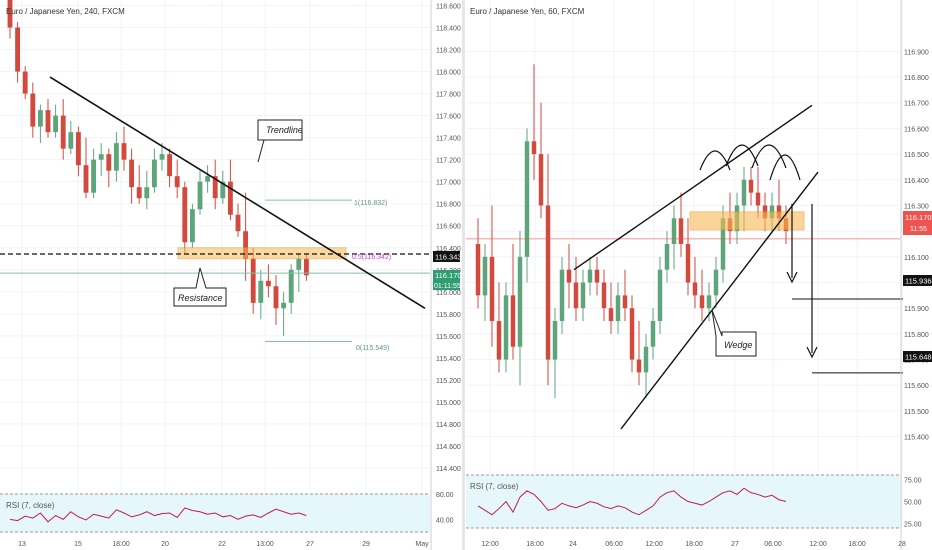 Image resolution: width=932 pixels, height=550 pixels. What do you see at coordinates (463, 275) in the screenshot?
I see `panel-divider` at bounding box center [463, 275].